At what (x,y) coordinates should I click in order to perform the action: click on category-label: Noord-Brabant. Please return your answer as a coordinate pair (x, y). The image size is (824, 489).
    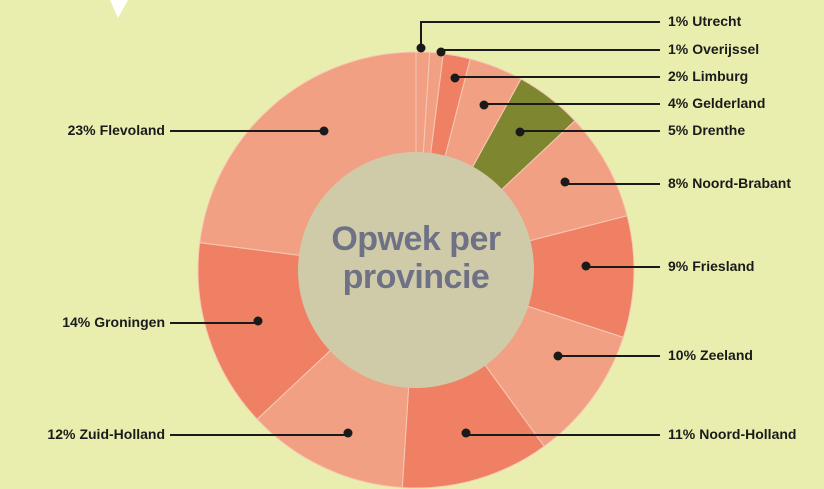
    Looking at the image, I should click on (741, 183).